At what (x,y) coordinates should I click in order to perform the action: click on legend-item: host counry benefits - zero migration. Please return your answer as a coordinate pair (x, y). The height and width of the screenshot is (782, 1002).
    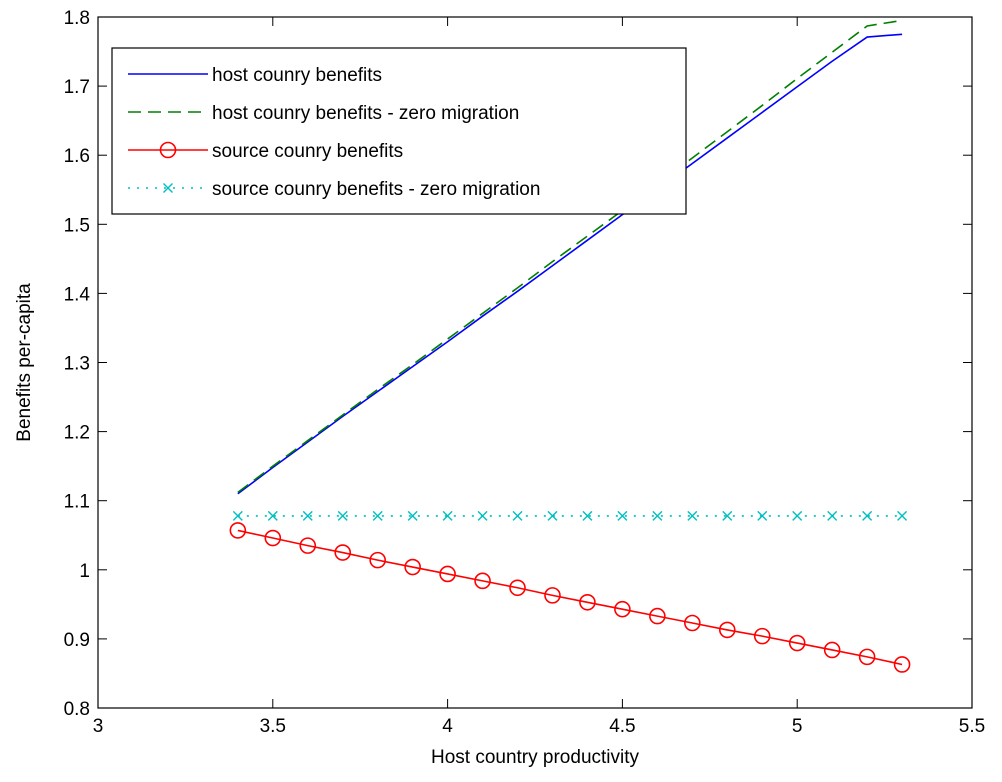
    Looking at the image, I should click on (323, 113).